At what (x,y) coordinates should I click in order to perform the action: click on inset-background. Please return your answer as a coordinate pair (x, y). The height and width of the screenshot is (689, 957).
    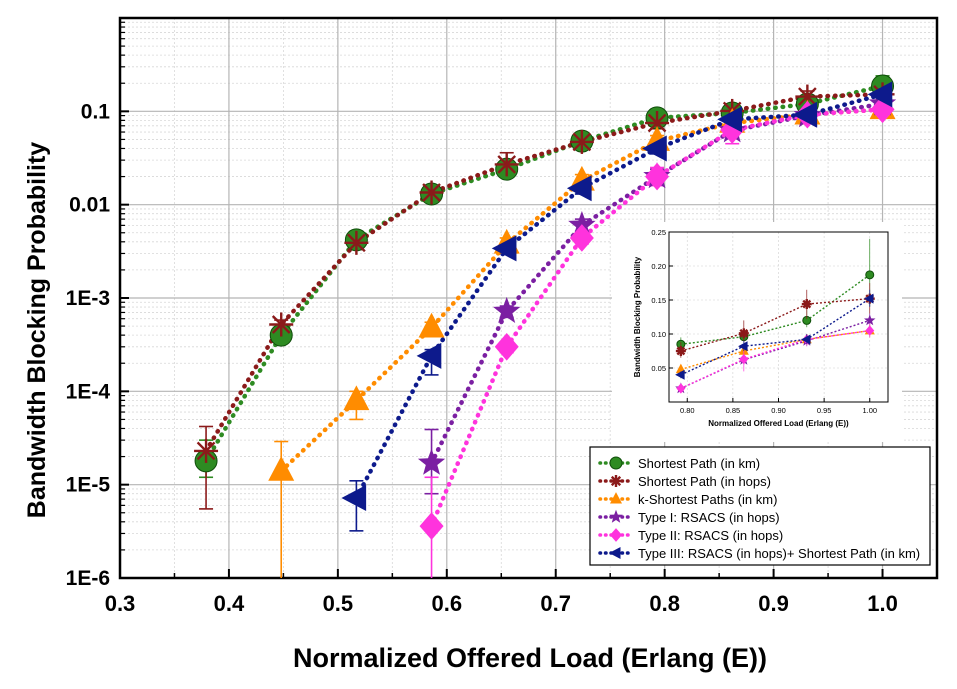
    Looking at the image, I should click on (757, 332).